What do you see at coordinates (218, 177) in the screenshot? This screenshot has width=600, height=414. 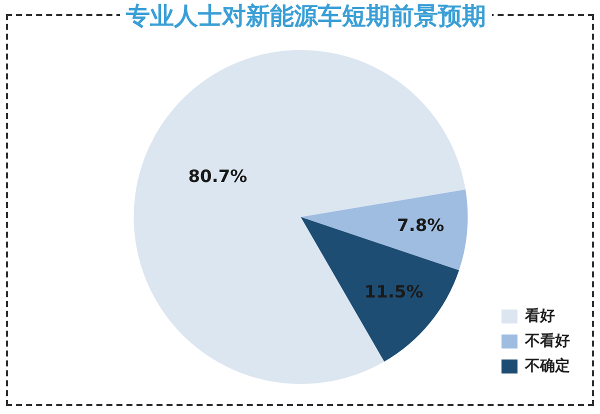 I see `data-label: 80.7%` at bounding box center [218, 177].